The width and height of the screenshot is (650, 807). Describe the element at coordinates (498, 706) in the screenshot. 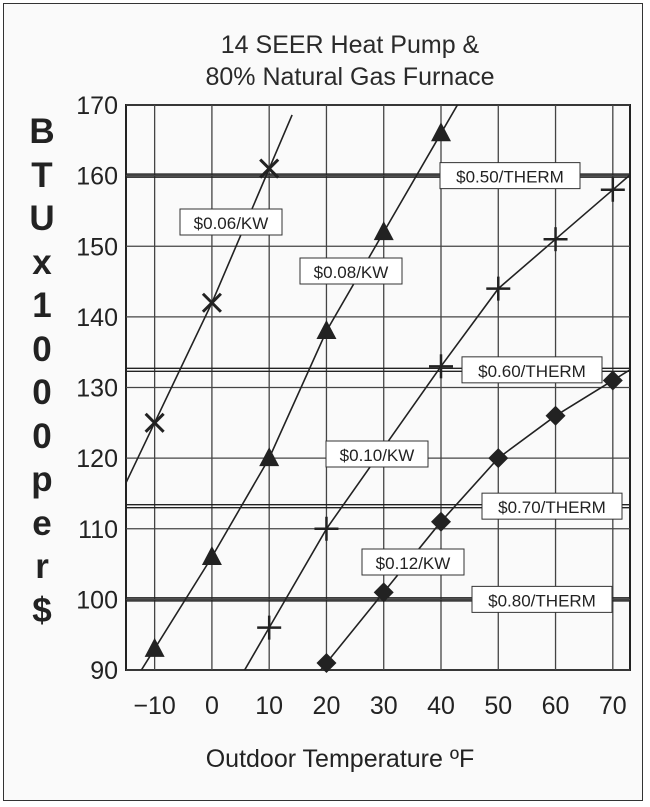

I see `x-tick-label: 50` at that location.